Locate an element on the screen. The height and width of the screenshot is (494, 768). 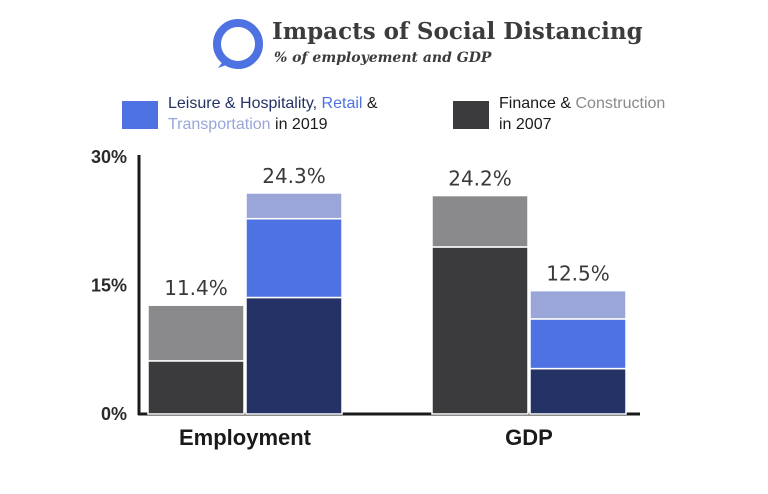
legend-text-ampersand: & is located at coordinates (370, 103).